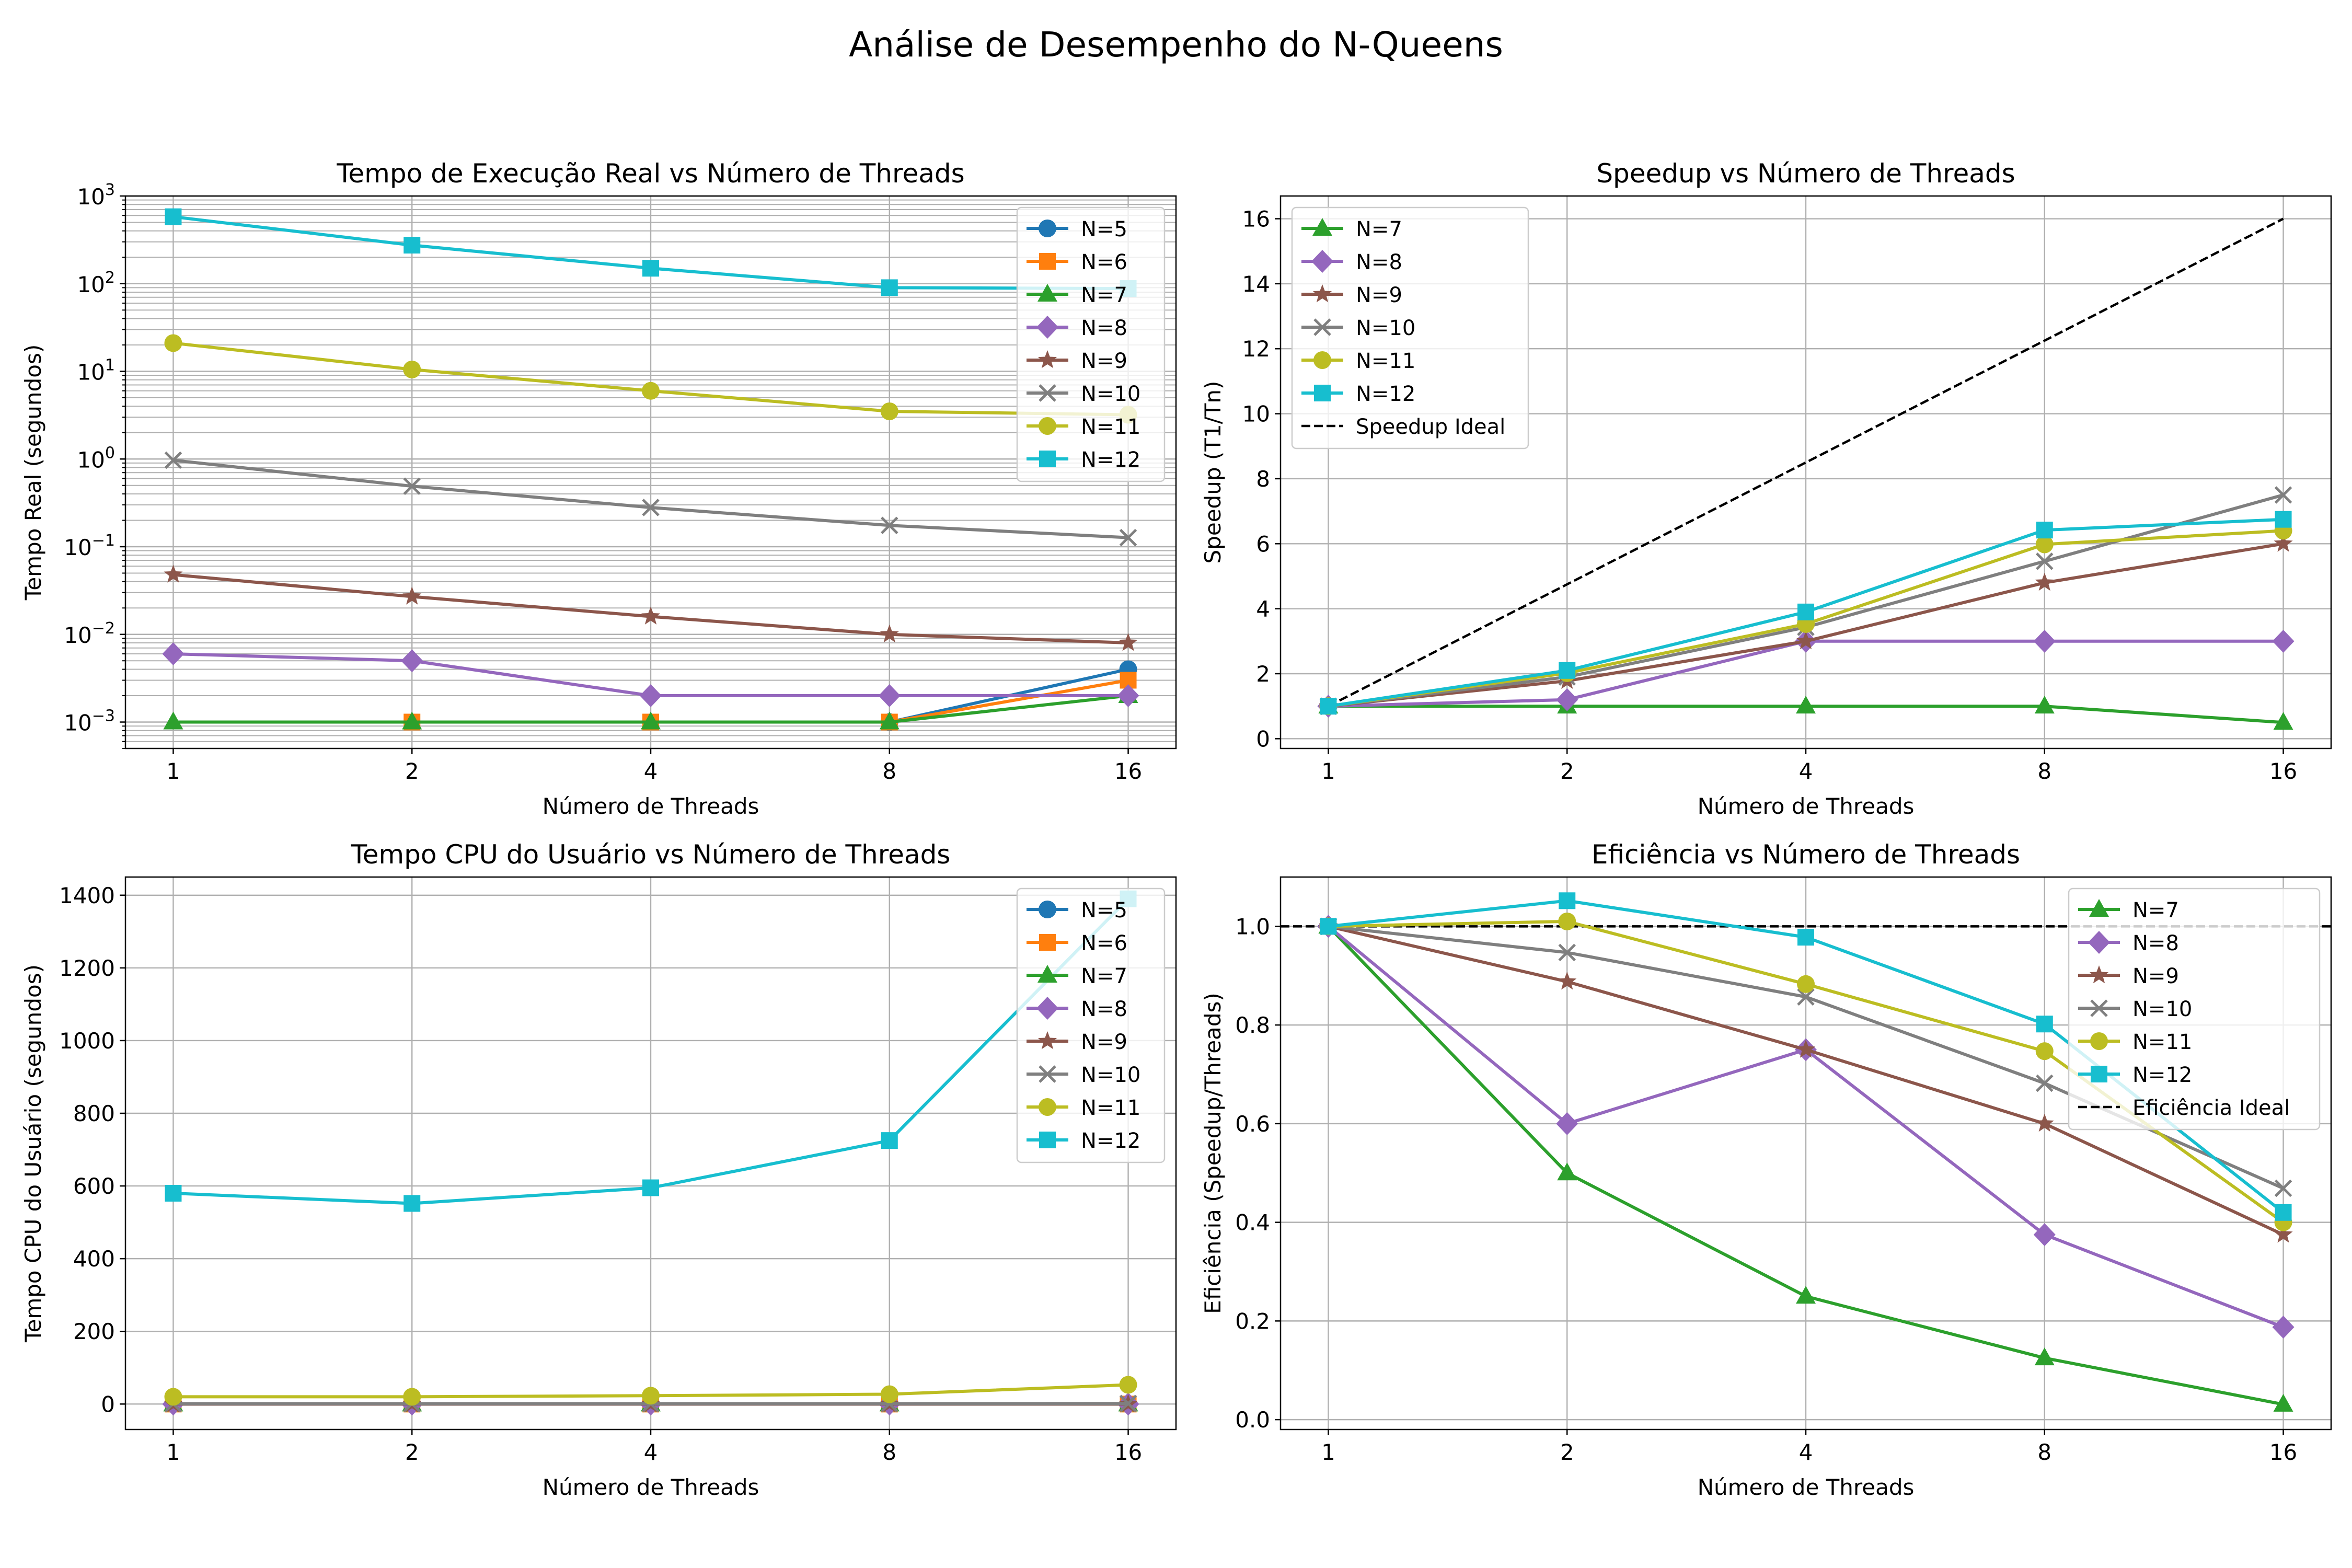  I want to click on x-tick-label: 8, so click(889, 771).